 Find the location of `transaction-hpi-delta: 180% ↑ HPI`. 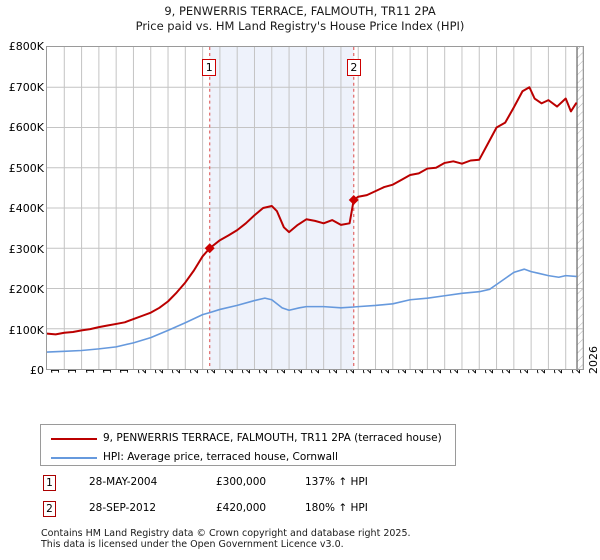

transaction-hpi-delta: 180% ↑ HPI is located at coordinates (336, 508).